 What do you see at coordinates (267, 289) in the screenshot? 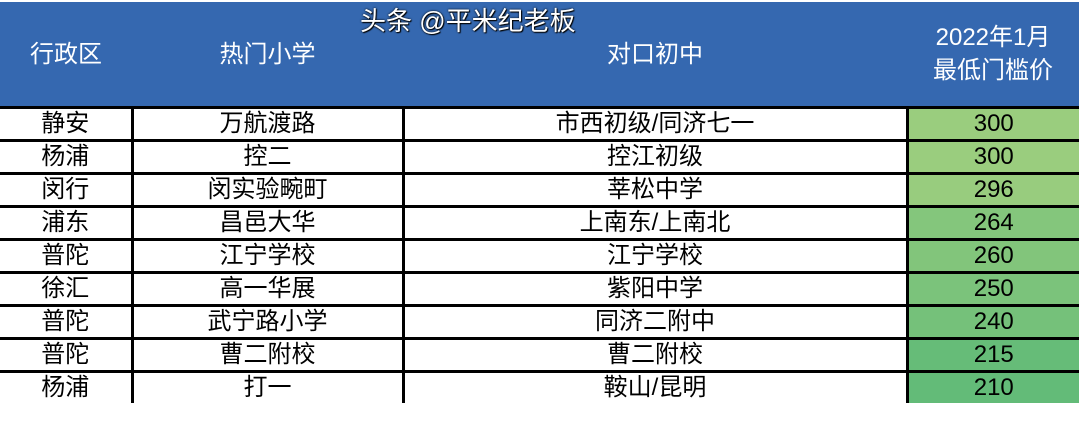
I see `primary-school-cell: 高一华展` at bounding box center [267, 289].